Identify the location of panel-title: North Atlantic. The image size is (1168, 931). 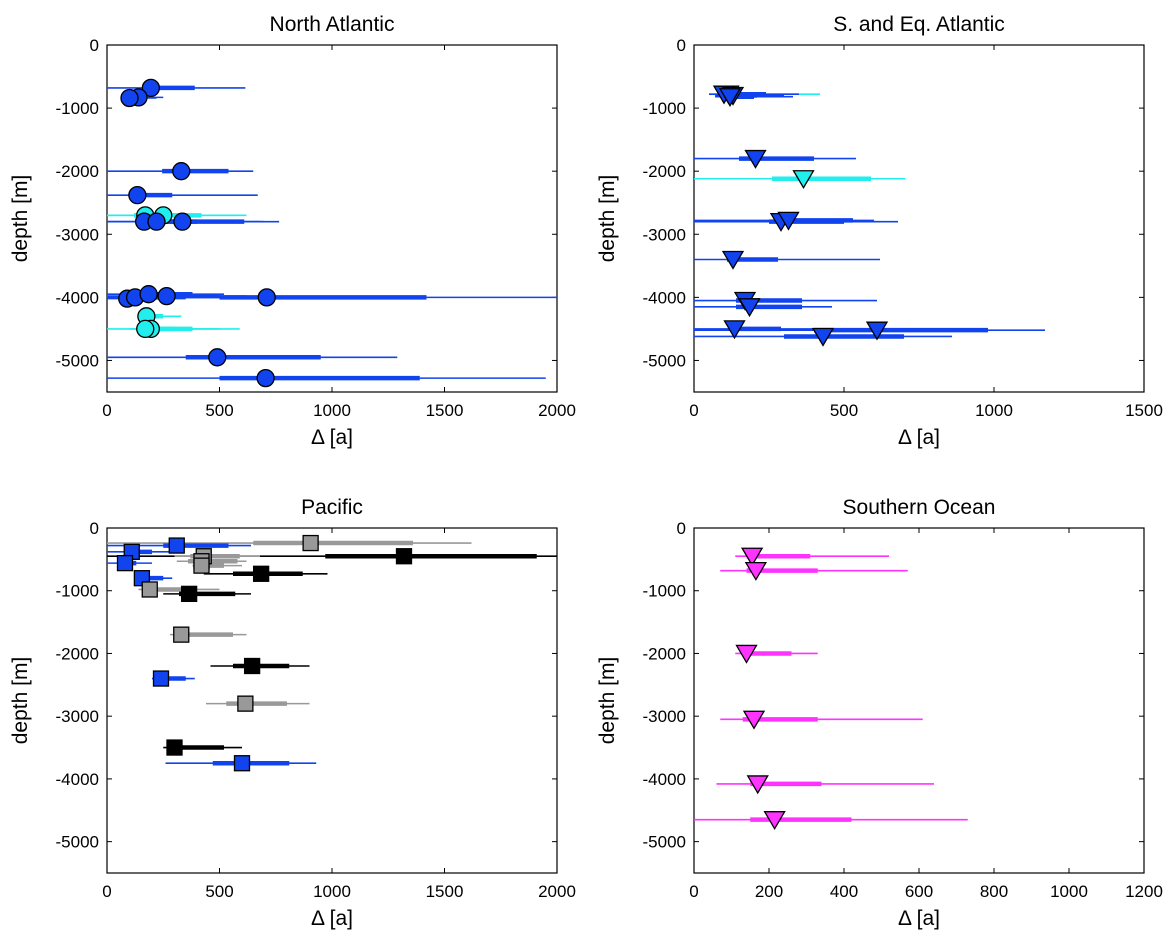
(332, 24).